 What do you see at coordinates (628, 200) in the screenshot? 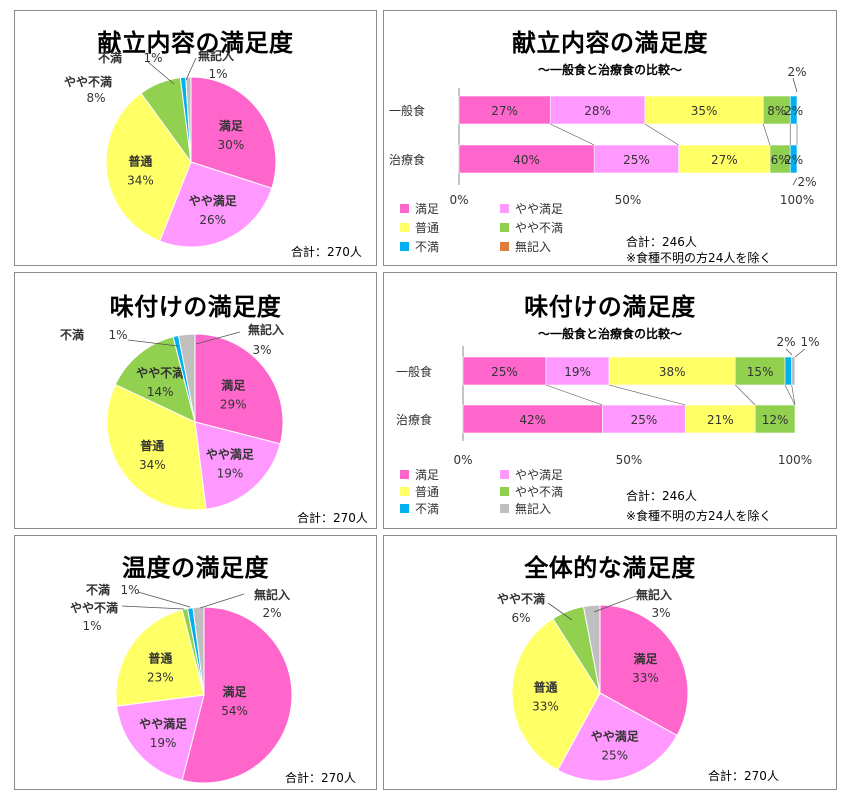
I see `x-tick-label: 50%` at bounding box center [628, 200].